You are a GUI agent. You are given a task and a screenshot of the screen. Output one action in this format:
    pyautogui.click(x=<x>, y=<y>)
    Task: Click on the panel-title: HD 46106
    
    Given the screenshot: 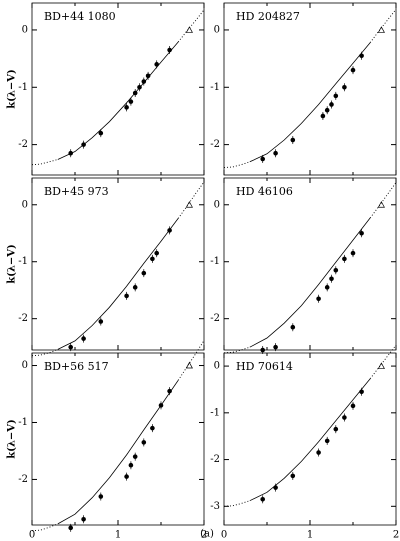 What is the action you would take?
    pyautogui.click(x=264, y=191)
    